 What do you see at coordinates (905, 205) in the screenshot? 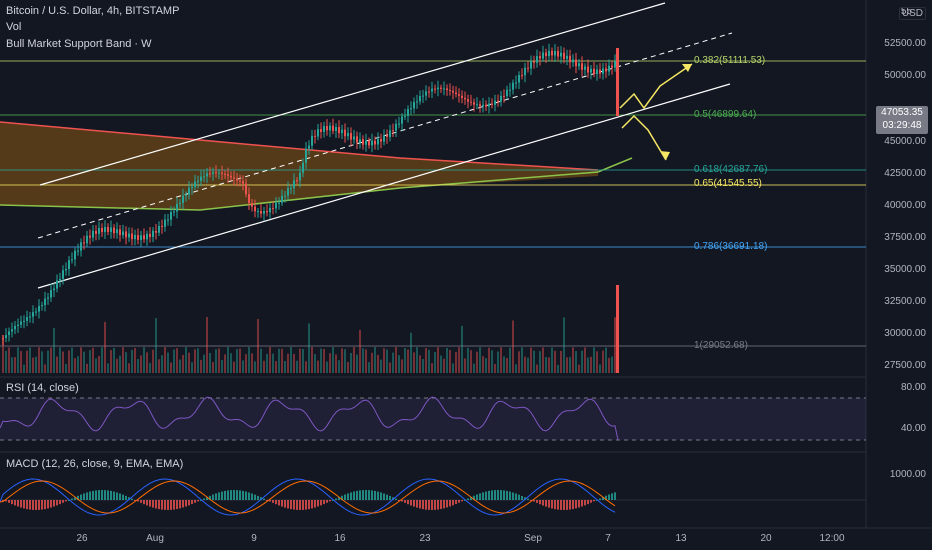
I see `price-tick: 40000.00` at bounding box center [905, 205].